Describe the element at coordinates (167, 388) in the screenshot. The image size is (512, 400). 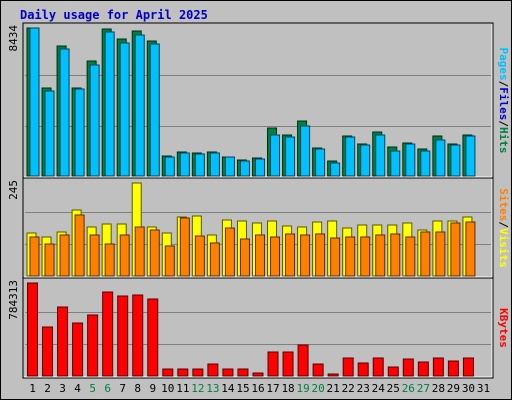
I see `x-tick-label: 10` at that location.